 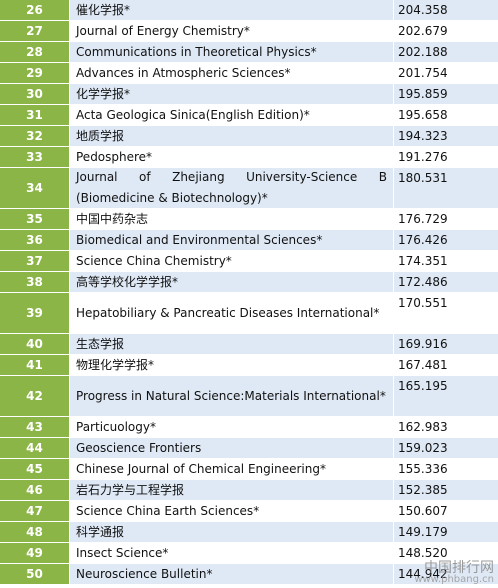 What do you see at coordinates (446, 469) in the screenshot?
I see `score-cell: 155.336` at bounding box center [446, 469].